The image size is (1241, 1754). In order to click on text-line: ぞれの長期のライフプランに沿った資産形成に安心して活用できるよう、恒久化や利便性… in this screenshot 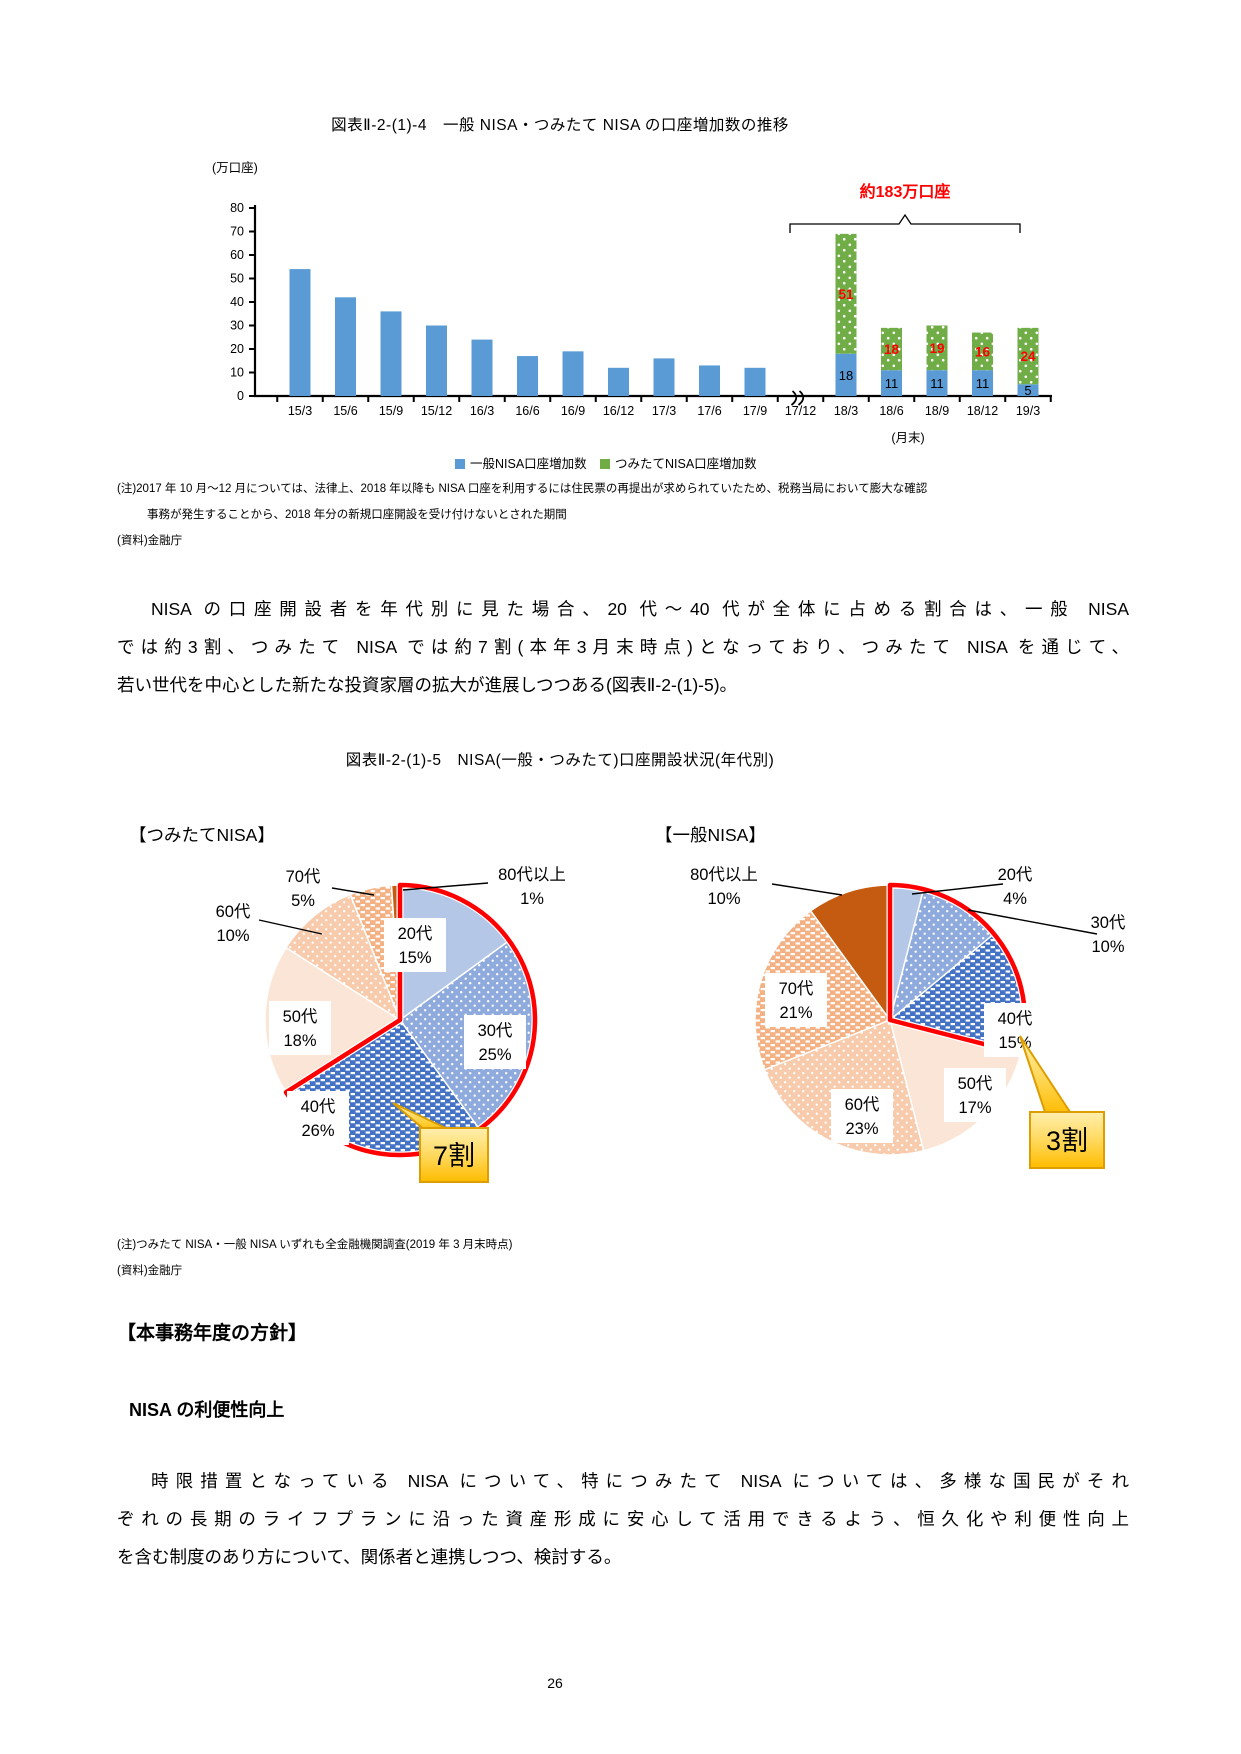, I will do `click(623, 1519)`.